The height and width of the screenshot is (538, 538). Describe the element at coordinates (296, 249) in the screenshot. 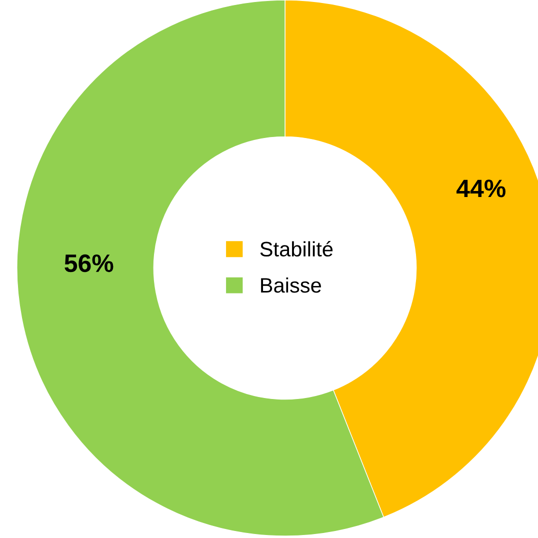

I see `legend-label: Stabilité` at that location.